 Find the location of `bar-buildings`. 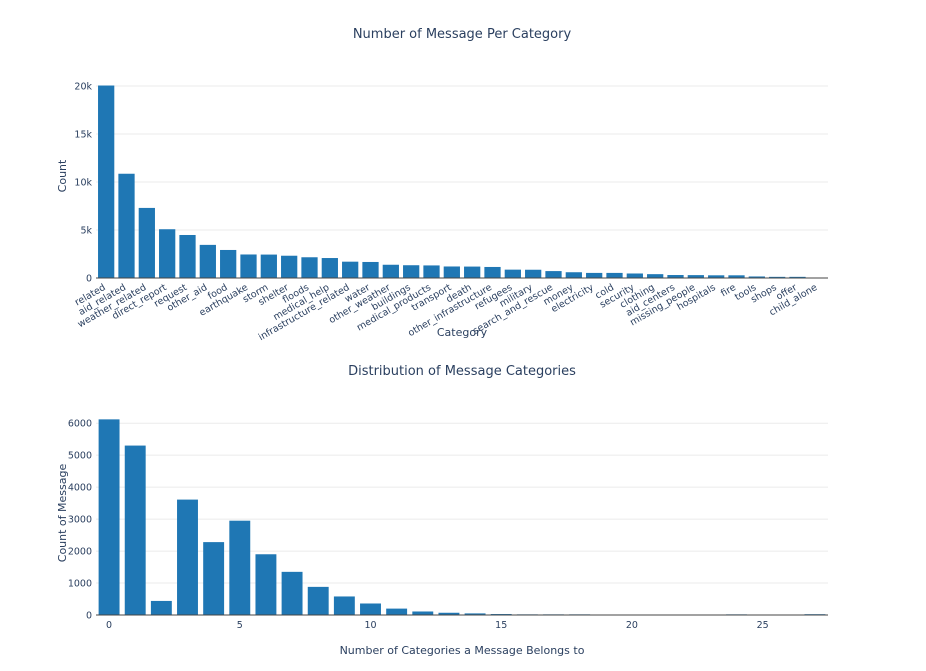

bar-buildings is located at coordinates (411, 271).